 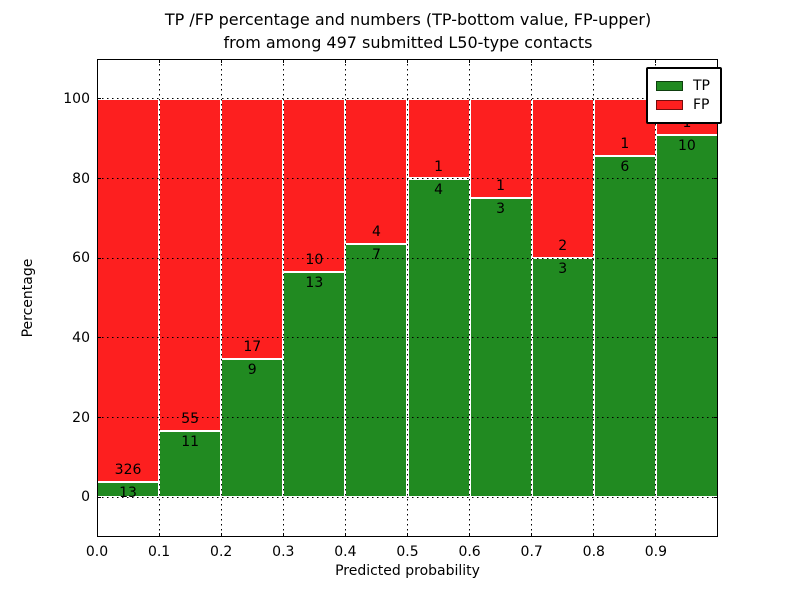 I want to click on bar-segment-tp-0.4-0.5, so click(x=376, y=370).